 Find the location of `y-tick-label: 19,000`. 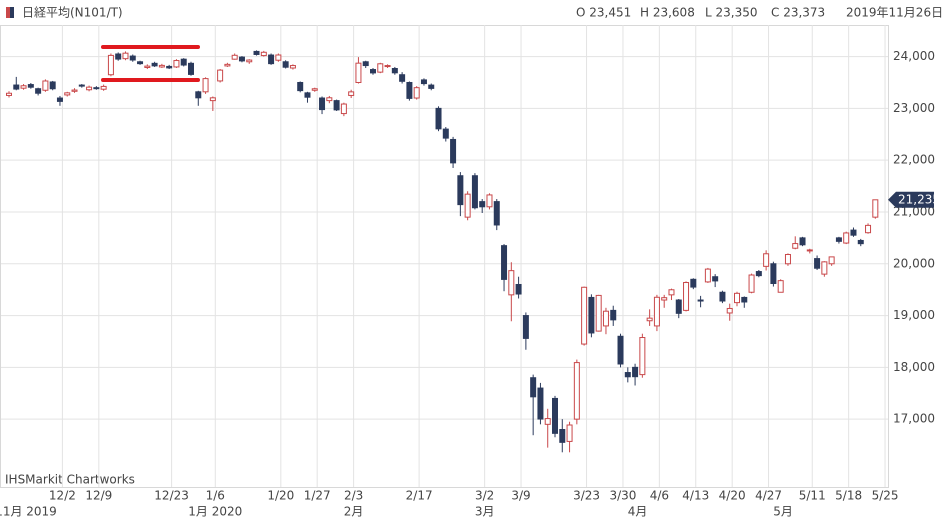

y-tick-label: 19,000 is located at coordinates (914, 315).